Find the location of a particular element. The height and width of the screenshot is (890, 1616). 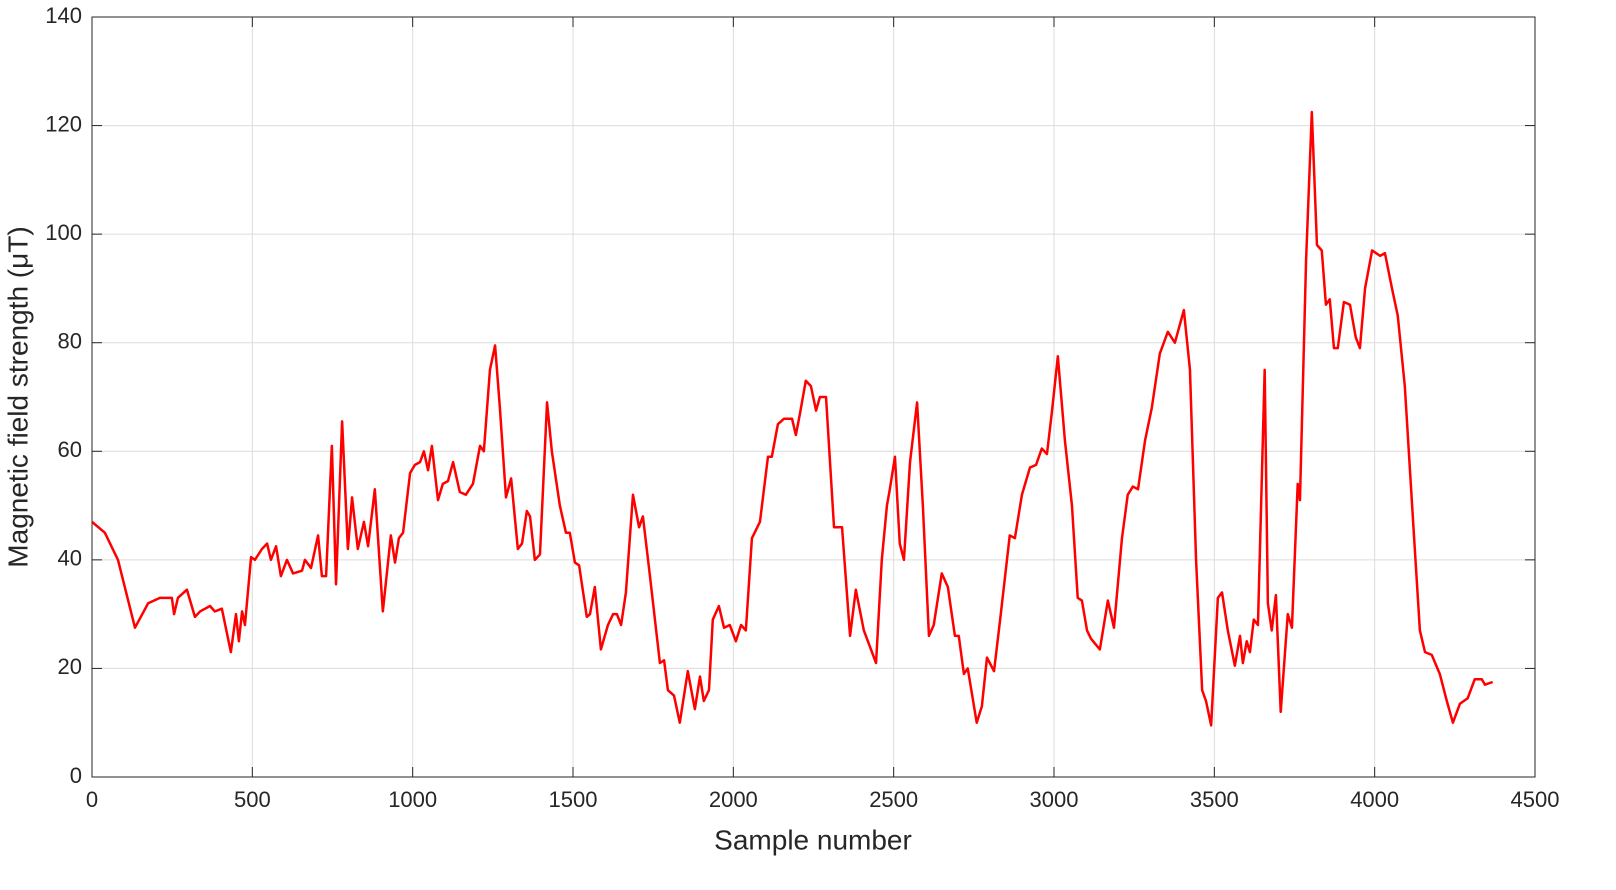

x-tick-label: 1000 is located at coordinates (412, 799).